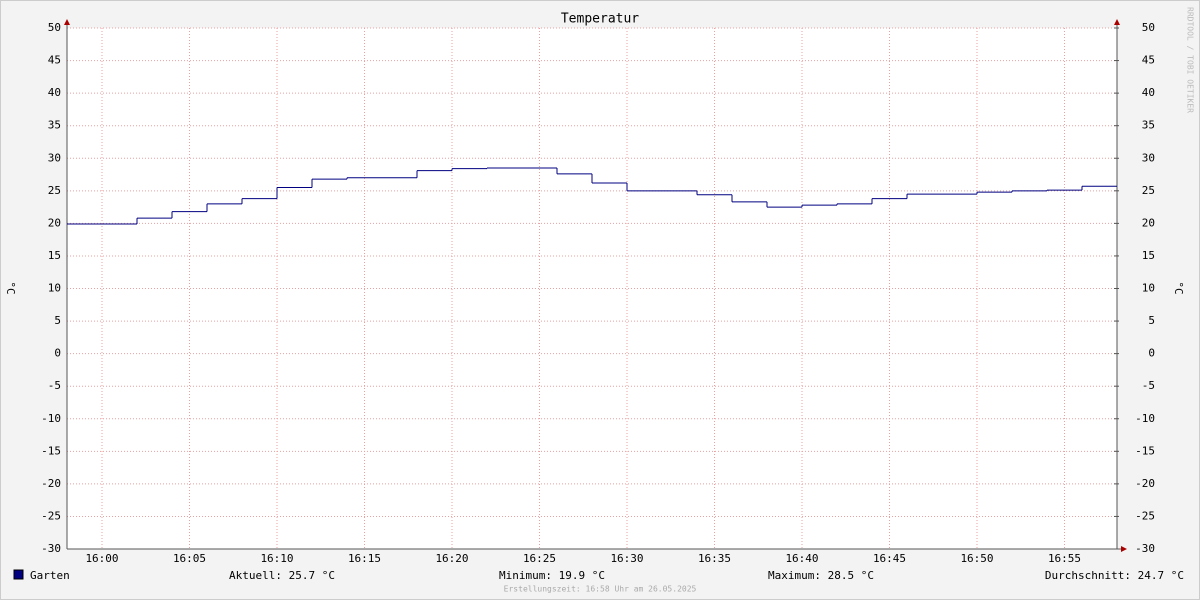 Image resolution: width=1200 pixels, height=600 pixels. Describe the element at coordinates (1114, 575) in the screenshot. I see `stat-avg: Durchschnitt: 24.7 °C` at that location.